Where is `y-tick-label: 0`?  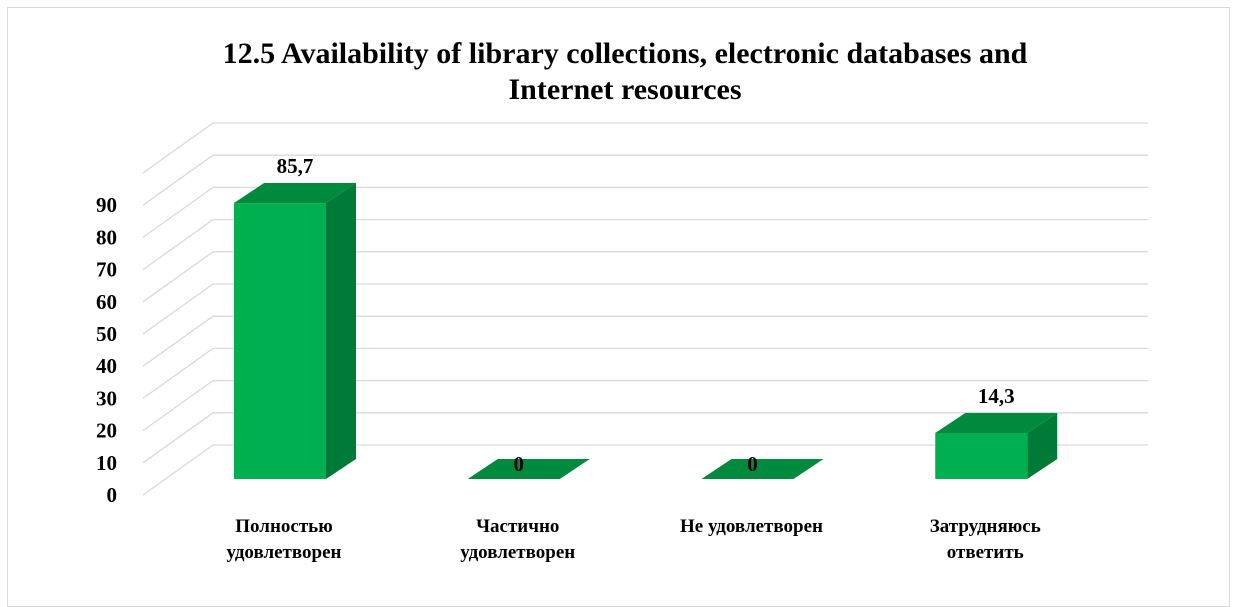 y-tick-label: 0 is located at coordinates (112, 495).